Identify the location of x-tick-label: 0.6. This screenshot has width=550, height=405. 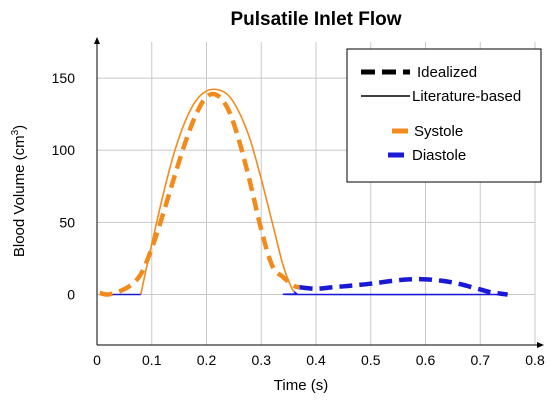
(426, 360).